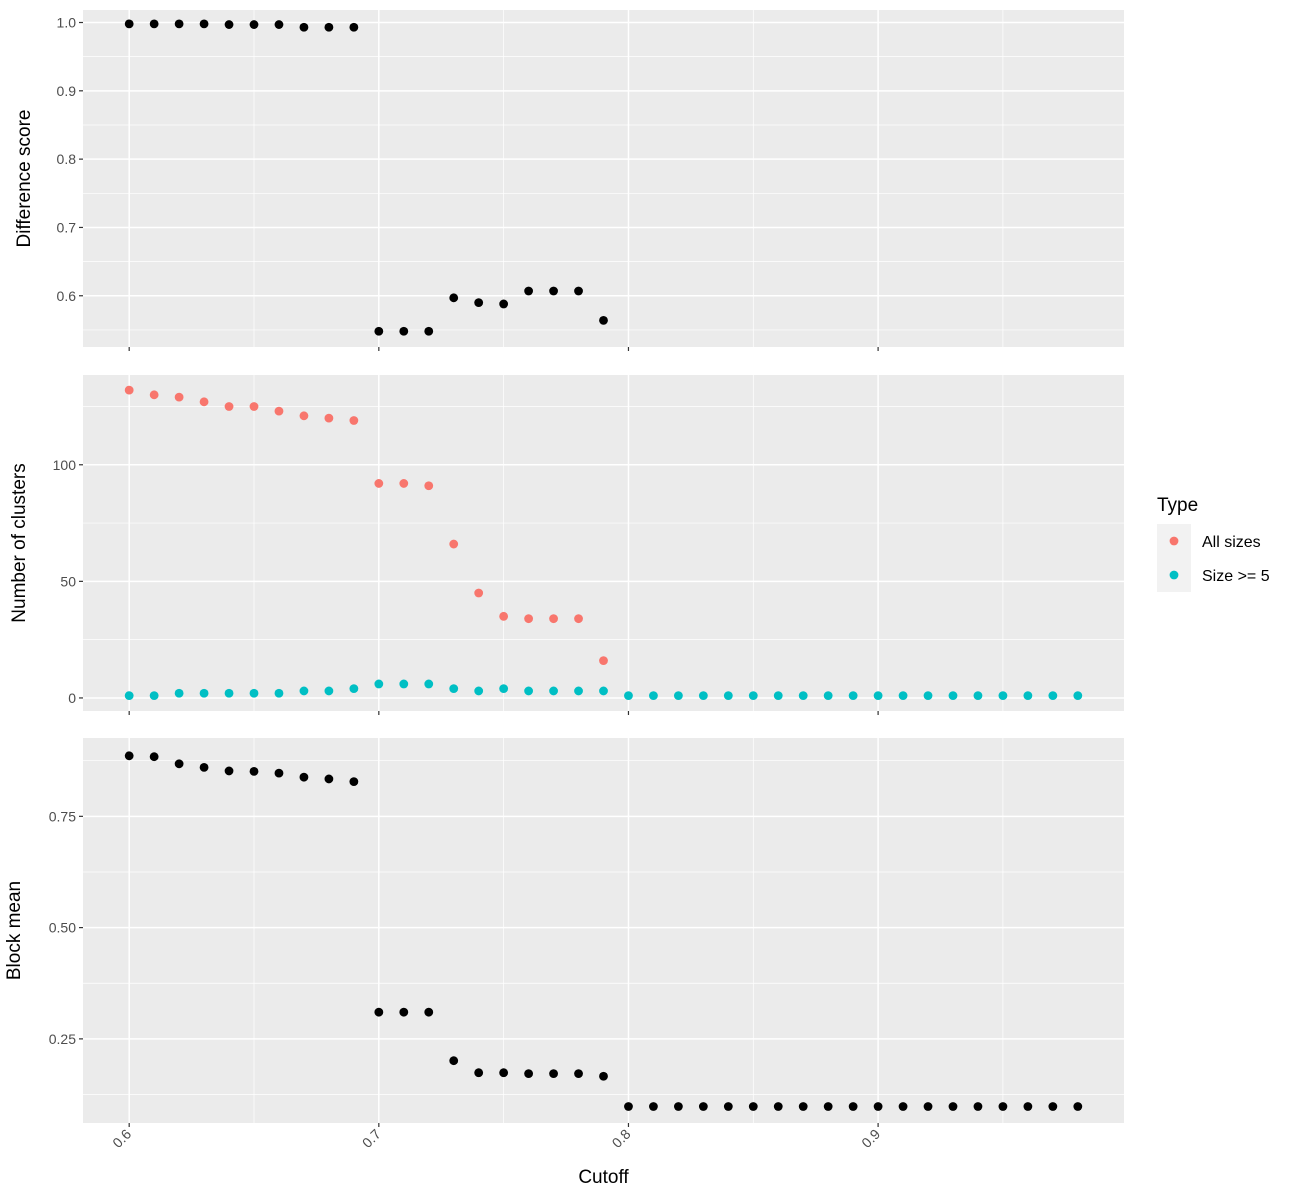 The height and width of the screenshot is (1200, 1300). I want to click on legend-label: All sizes, so click(1231, 542).